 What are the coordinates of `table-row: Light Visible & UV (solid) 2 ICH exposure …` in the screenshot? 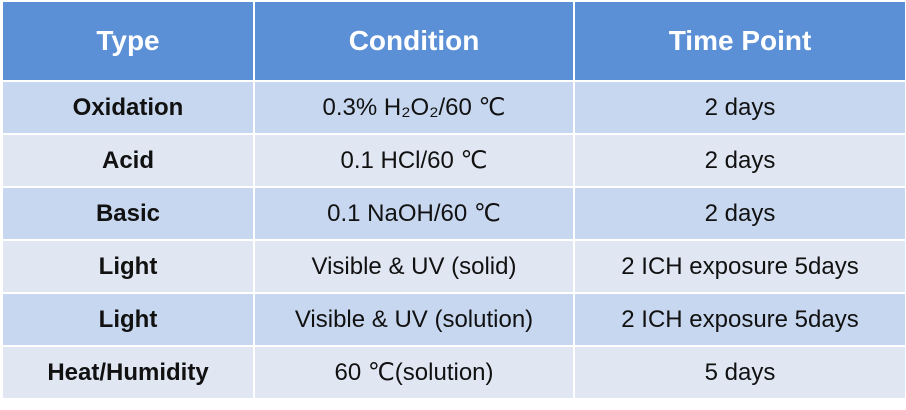 It's located at (453, 266).